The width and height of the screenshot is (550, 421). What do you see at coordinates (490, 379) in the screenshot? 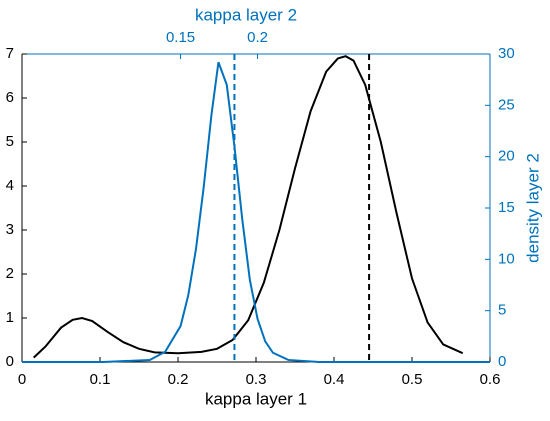
I see `x-tick-label: 0.6` at bounding box center [490, 379].